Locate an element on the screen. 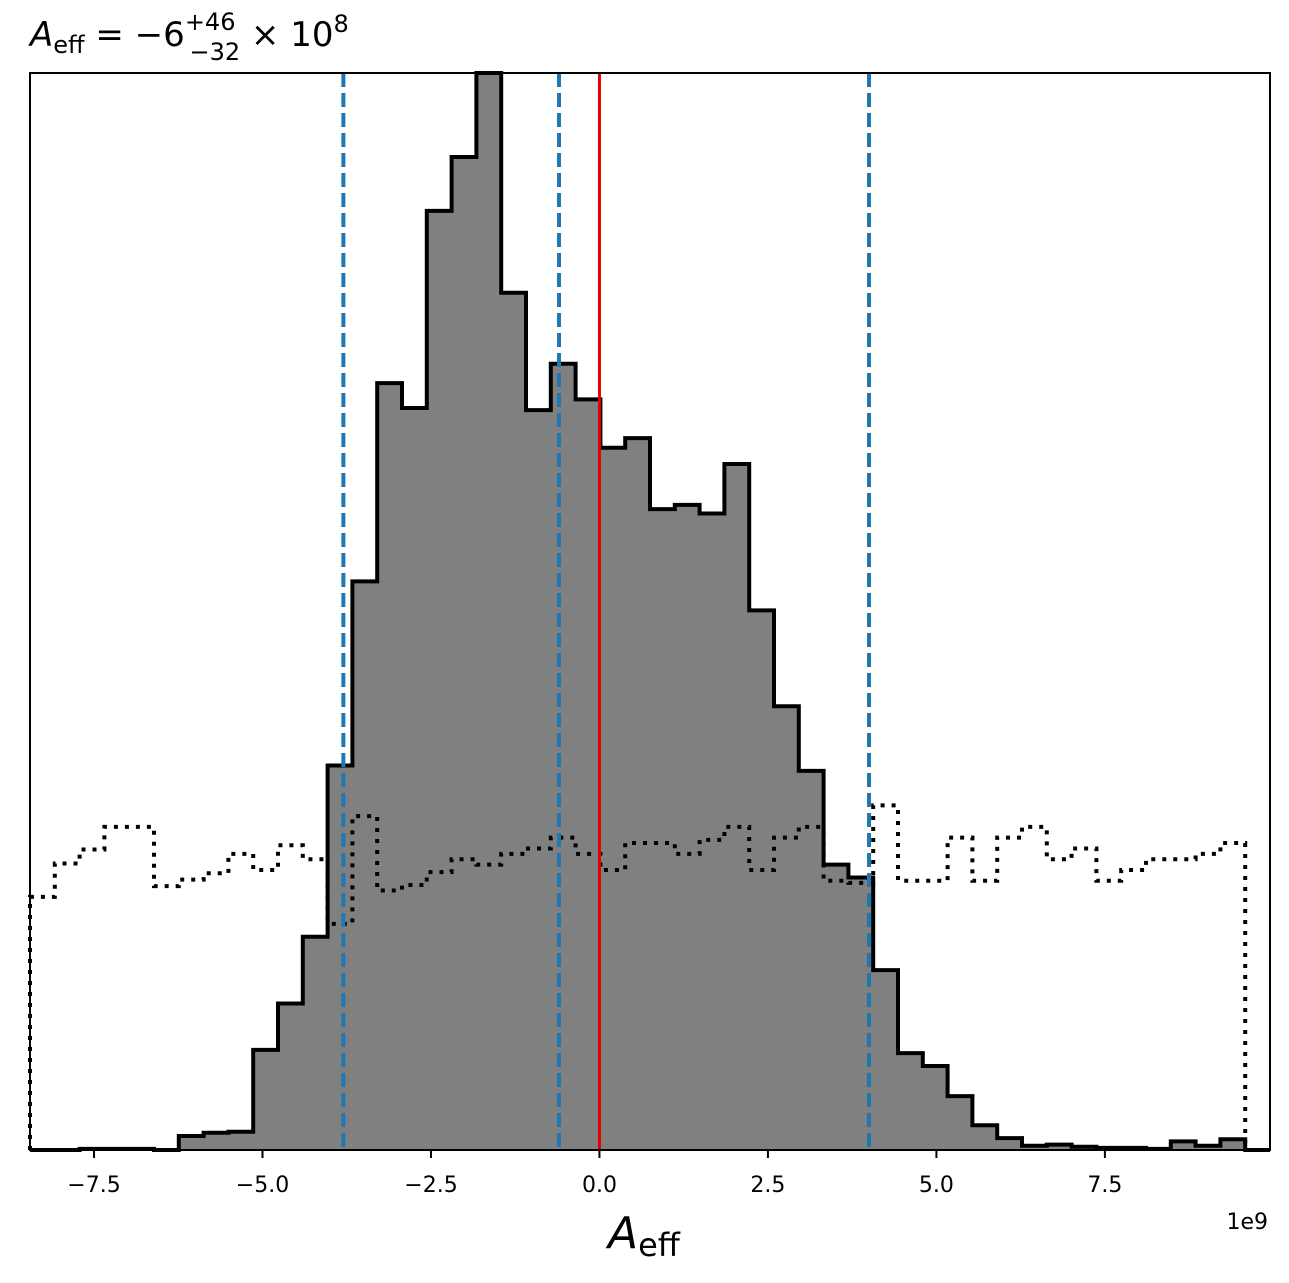 The image size is (1289, 1283). x-tick-label: 0.0 is located at coordinates (599, 1185).